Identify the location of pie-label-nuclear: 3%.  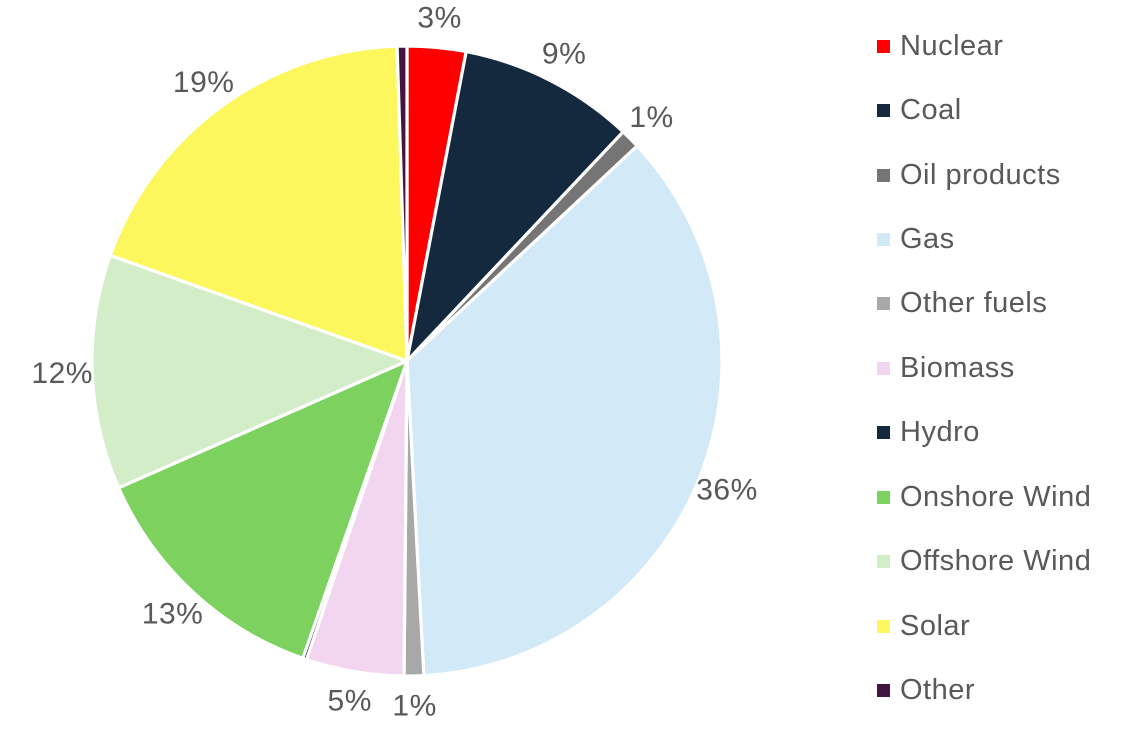
(439, 18).